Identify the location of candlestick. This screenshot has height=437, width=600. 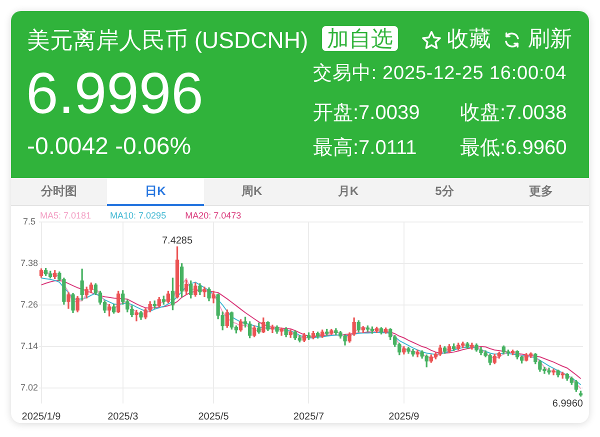
(136, 316).